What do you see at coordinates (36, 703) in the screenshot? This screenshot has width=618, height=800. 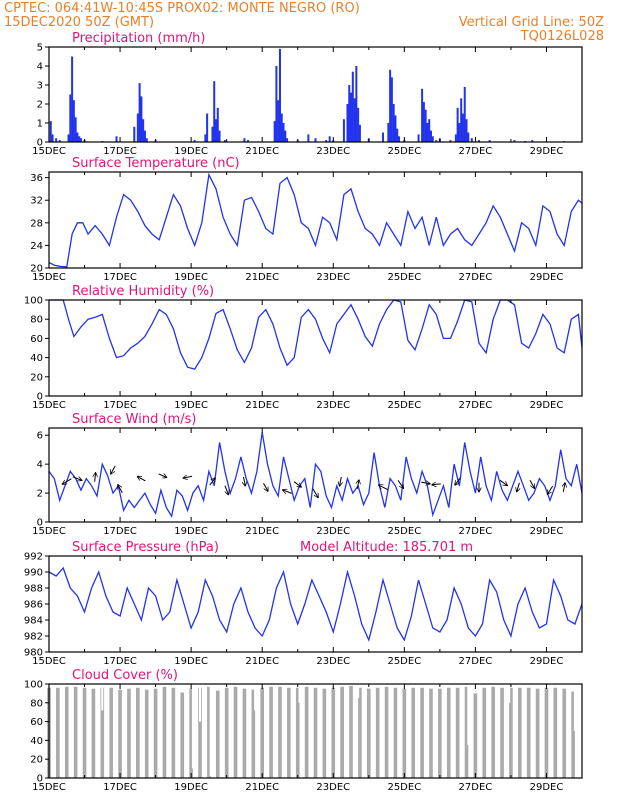 I see `cloud-cover-ytick-label: 80` at bounding box center [36, 703].